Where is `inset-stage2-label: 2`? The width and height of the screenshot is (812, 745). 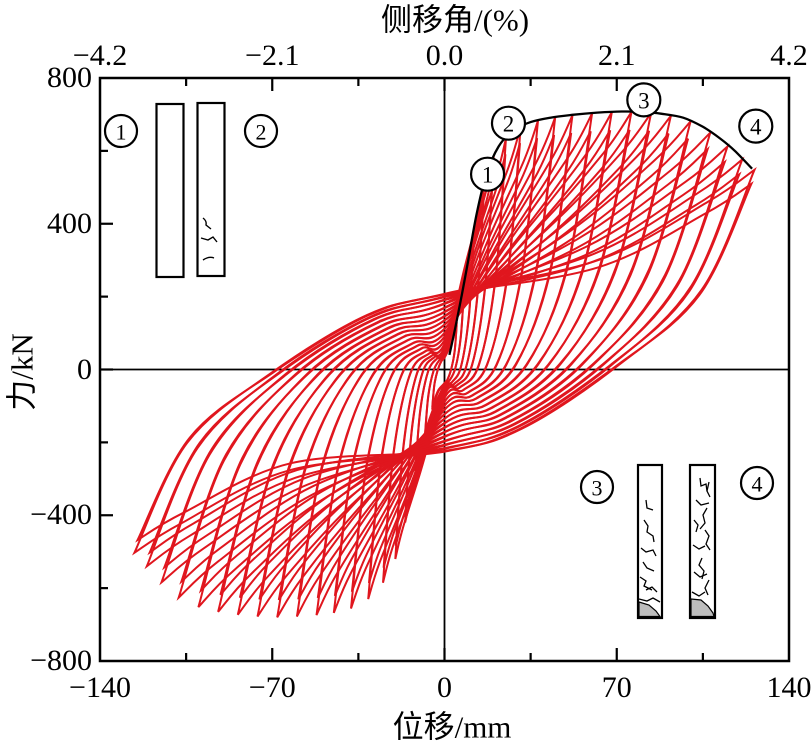 inset-stage2-label: 2 is located at coordinates (261, 132).